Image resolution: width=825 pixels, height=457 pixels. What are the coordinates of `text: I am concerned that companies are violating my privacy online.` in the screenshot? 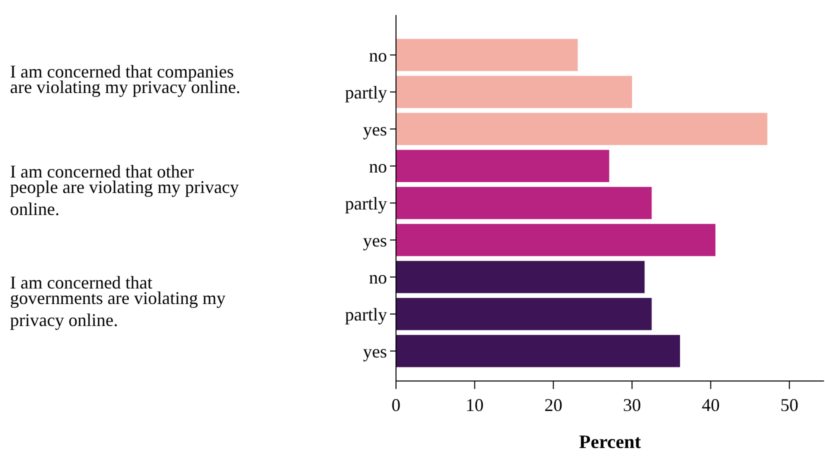 It's located at (125, 79).